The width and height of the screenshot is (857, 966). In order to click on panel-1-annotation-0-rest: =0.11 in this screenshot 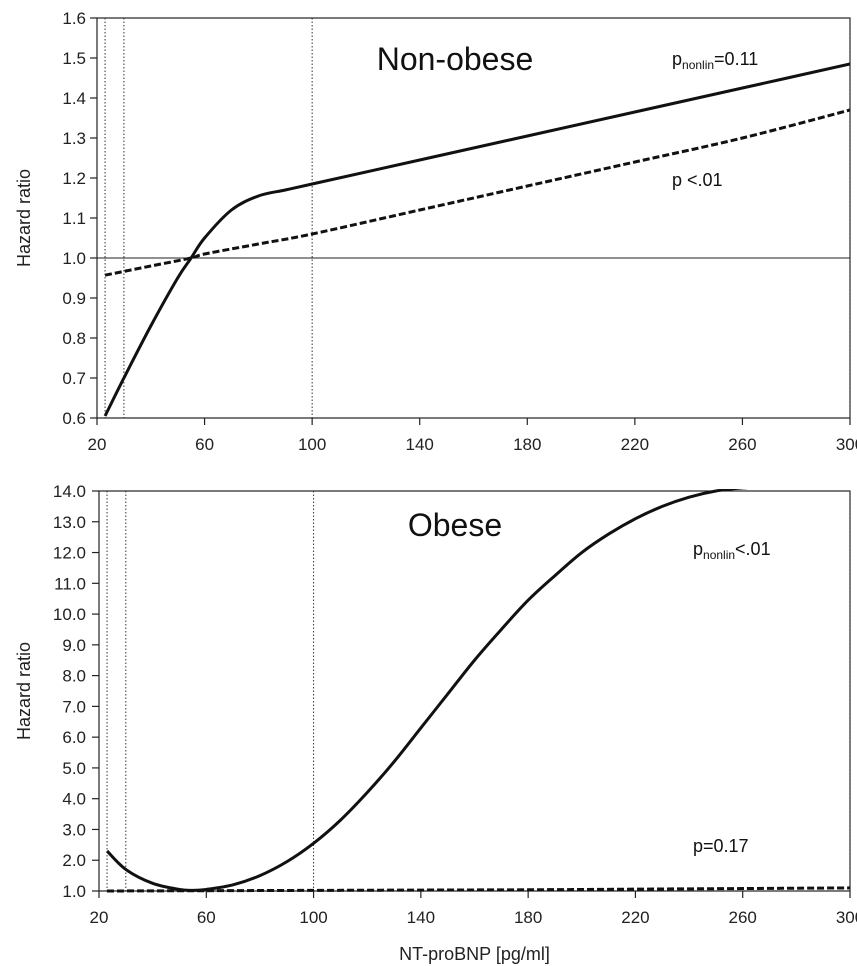, I will do `click(736, 59)`.